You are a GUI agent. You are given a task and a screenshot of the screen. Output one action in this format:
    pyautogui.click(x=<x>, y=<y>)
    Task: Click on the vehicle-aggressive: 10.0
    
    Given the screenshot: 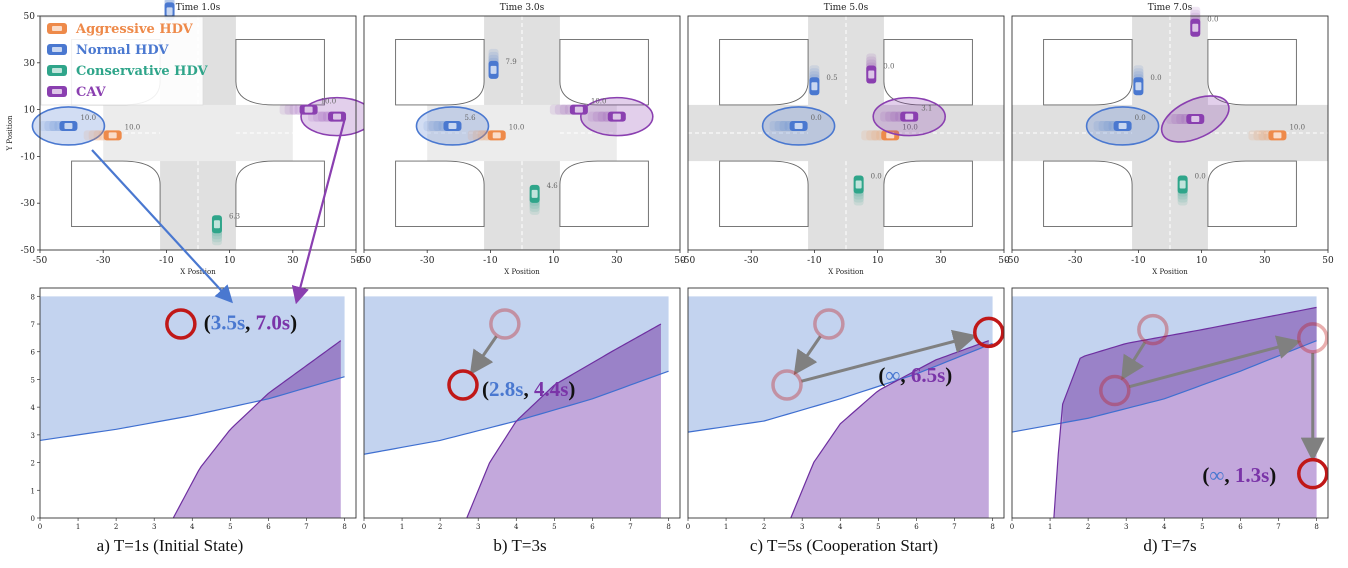 What is the action you would take?
    pyautogui.click(x=111, y=132)
    